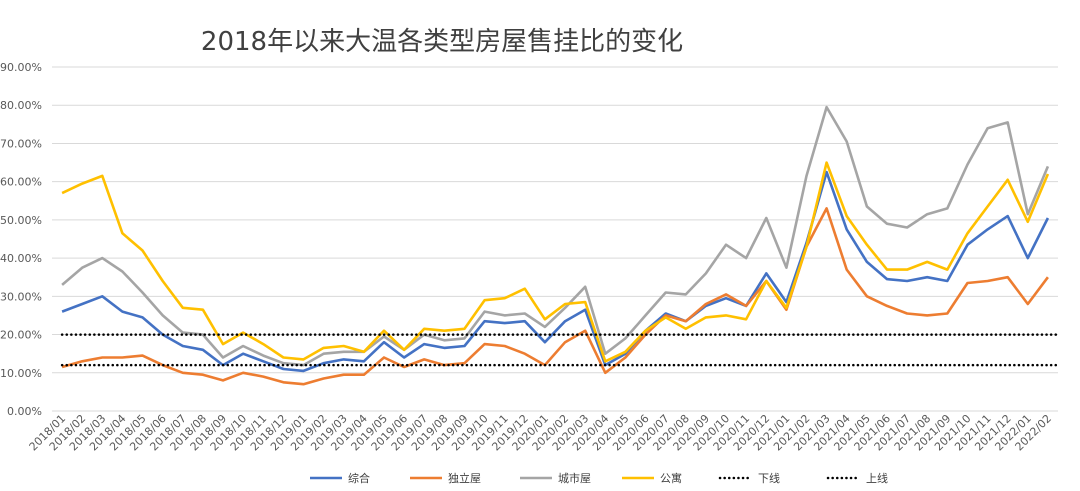 Image resolution: width=1080 pixels, height=491 pixels. I want to click on y-tick-label: 50.00%, so click(21, 220).